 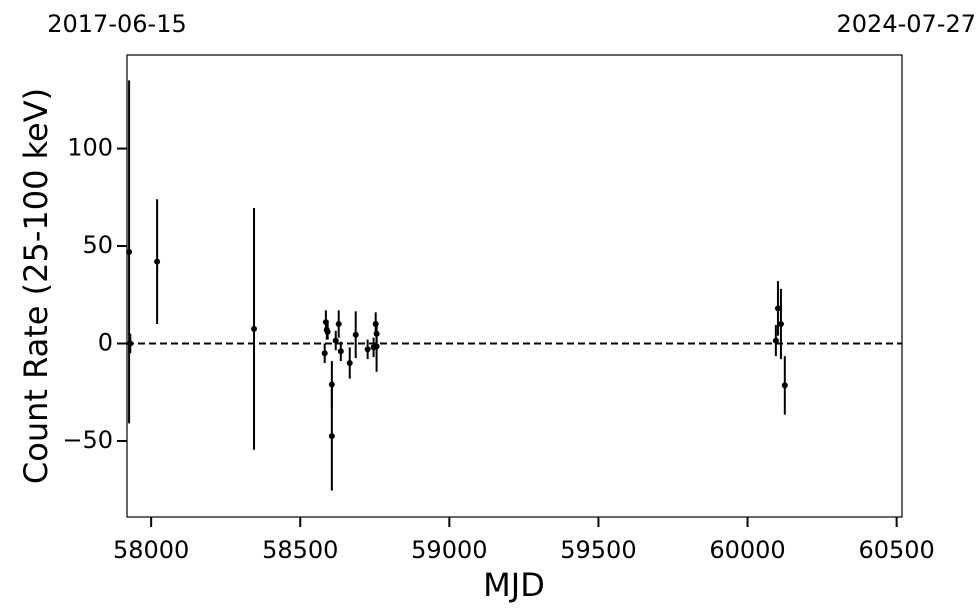 I want to click on x-tick-label: 59500, so click(x=598, y=550).